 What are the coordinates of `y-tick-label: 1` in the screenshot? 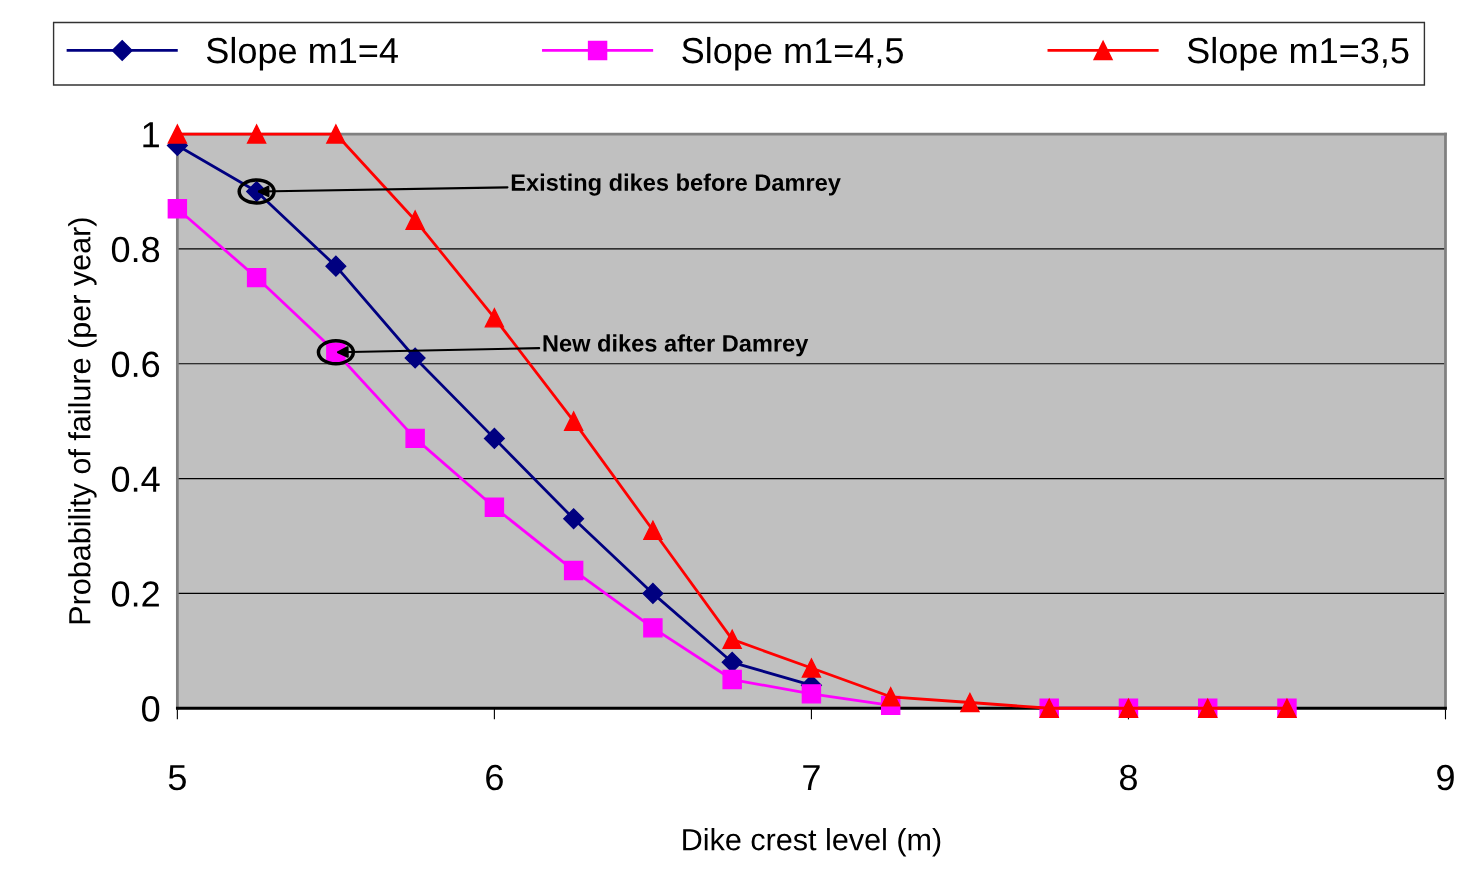 It's located at (151, 135).